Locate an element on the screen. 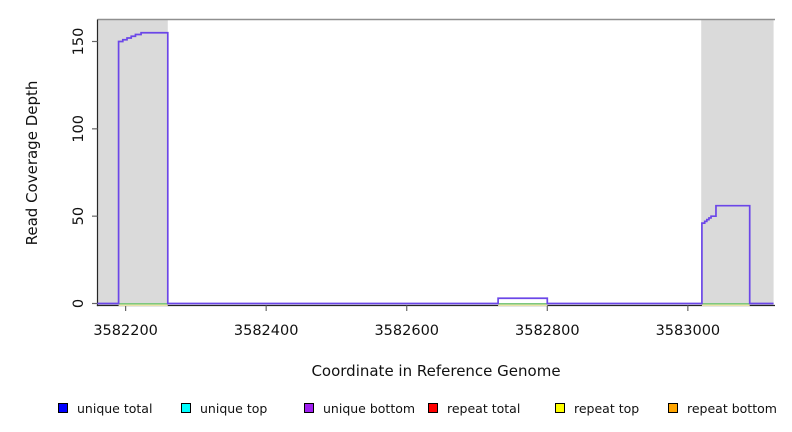  legend-label: unique total is located at coordinates (115, 408).